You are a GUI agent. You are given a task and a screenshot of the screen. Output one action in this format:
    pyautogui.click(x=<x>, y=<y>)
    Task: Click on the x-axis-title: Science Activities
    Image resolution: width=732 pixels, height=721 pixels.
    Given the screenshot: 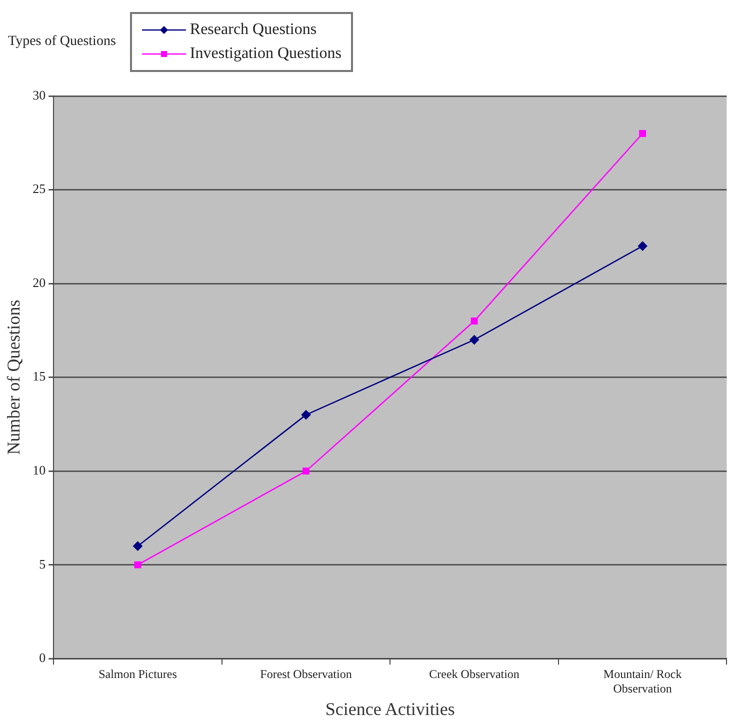 What is the action you would take?
    pyautogui.click(x=390, y=708)
    